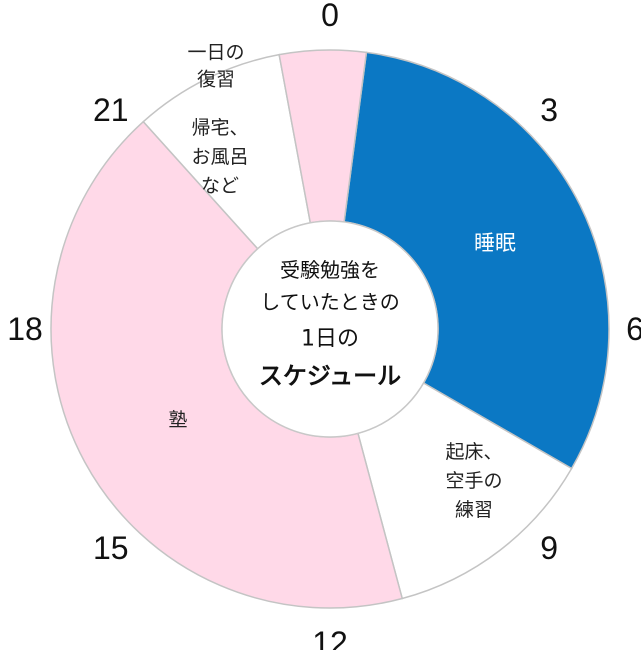 Image resolution: width=641 pixels, height=650 pixels. Describe the element at coordinates (219, 157) in the screenshot. I see `segment-label-3: 帰宅、お風呂など` at that location.